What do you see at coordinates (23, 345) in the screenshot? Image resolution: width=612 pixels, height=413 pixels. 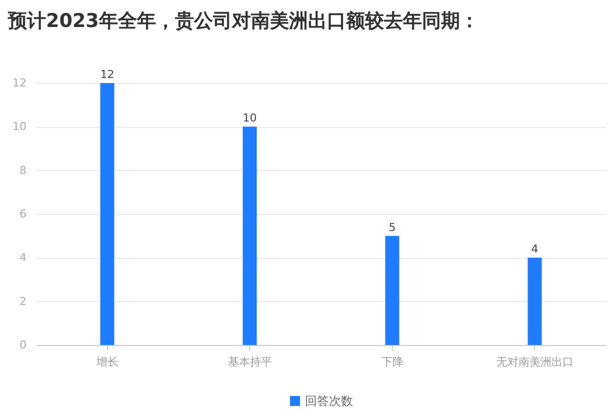 I see `y-tick-label: 0` at bounding box center [23, 345].